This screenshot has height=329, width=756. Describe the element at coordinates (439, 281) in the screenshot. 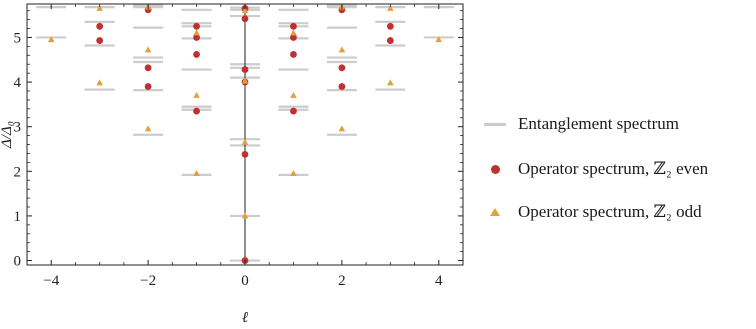

I see `x-tick-label: 4` at that location.